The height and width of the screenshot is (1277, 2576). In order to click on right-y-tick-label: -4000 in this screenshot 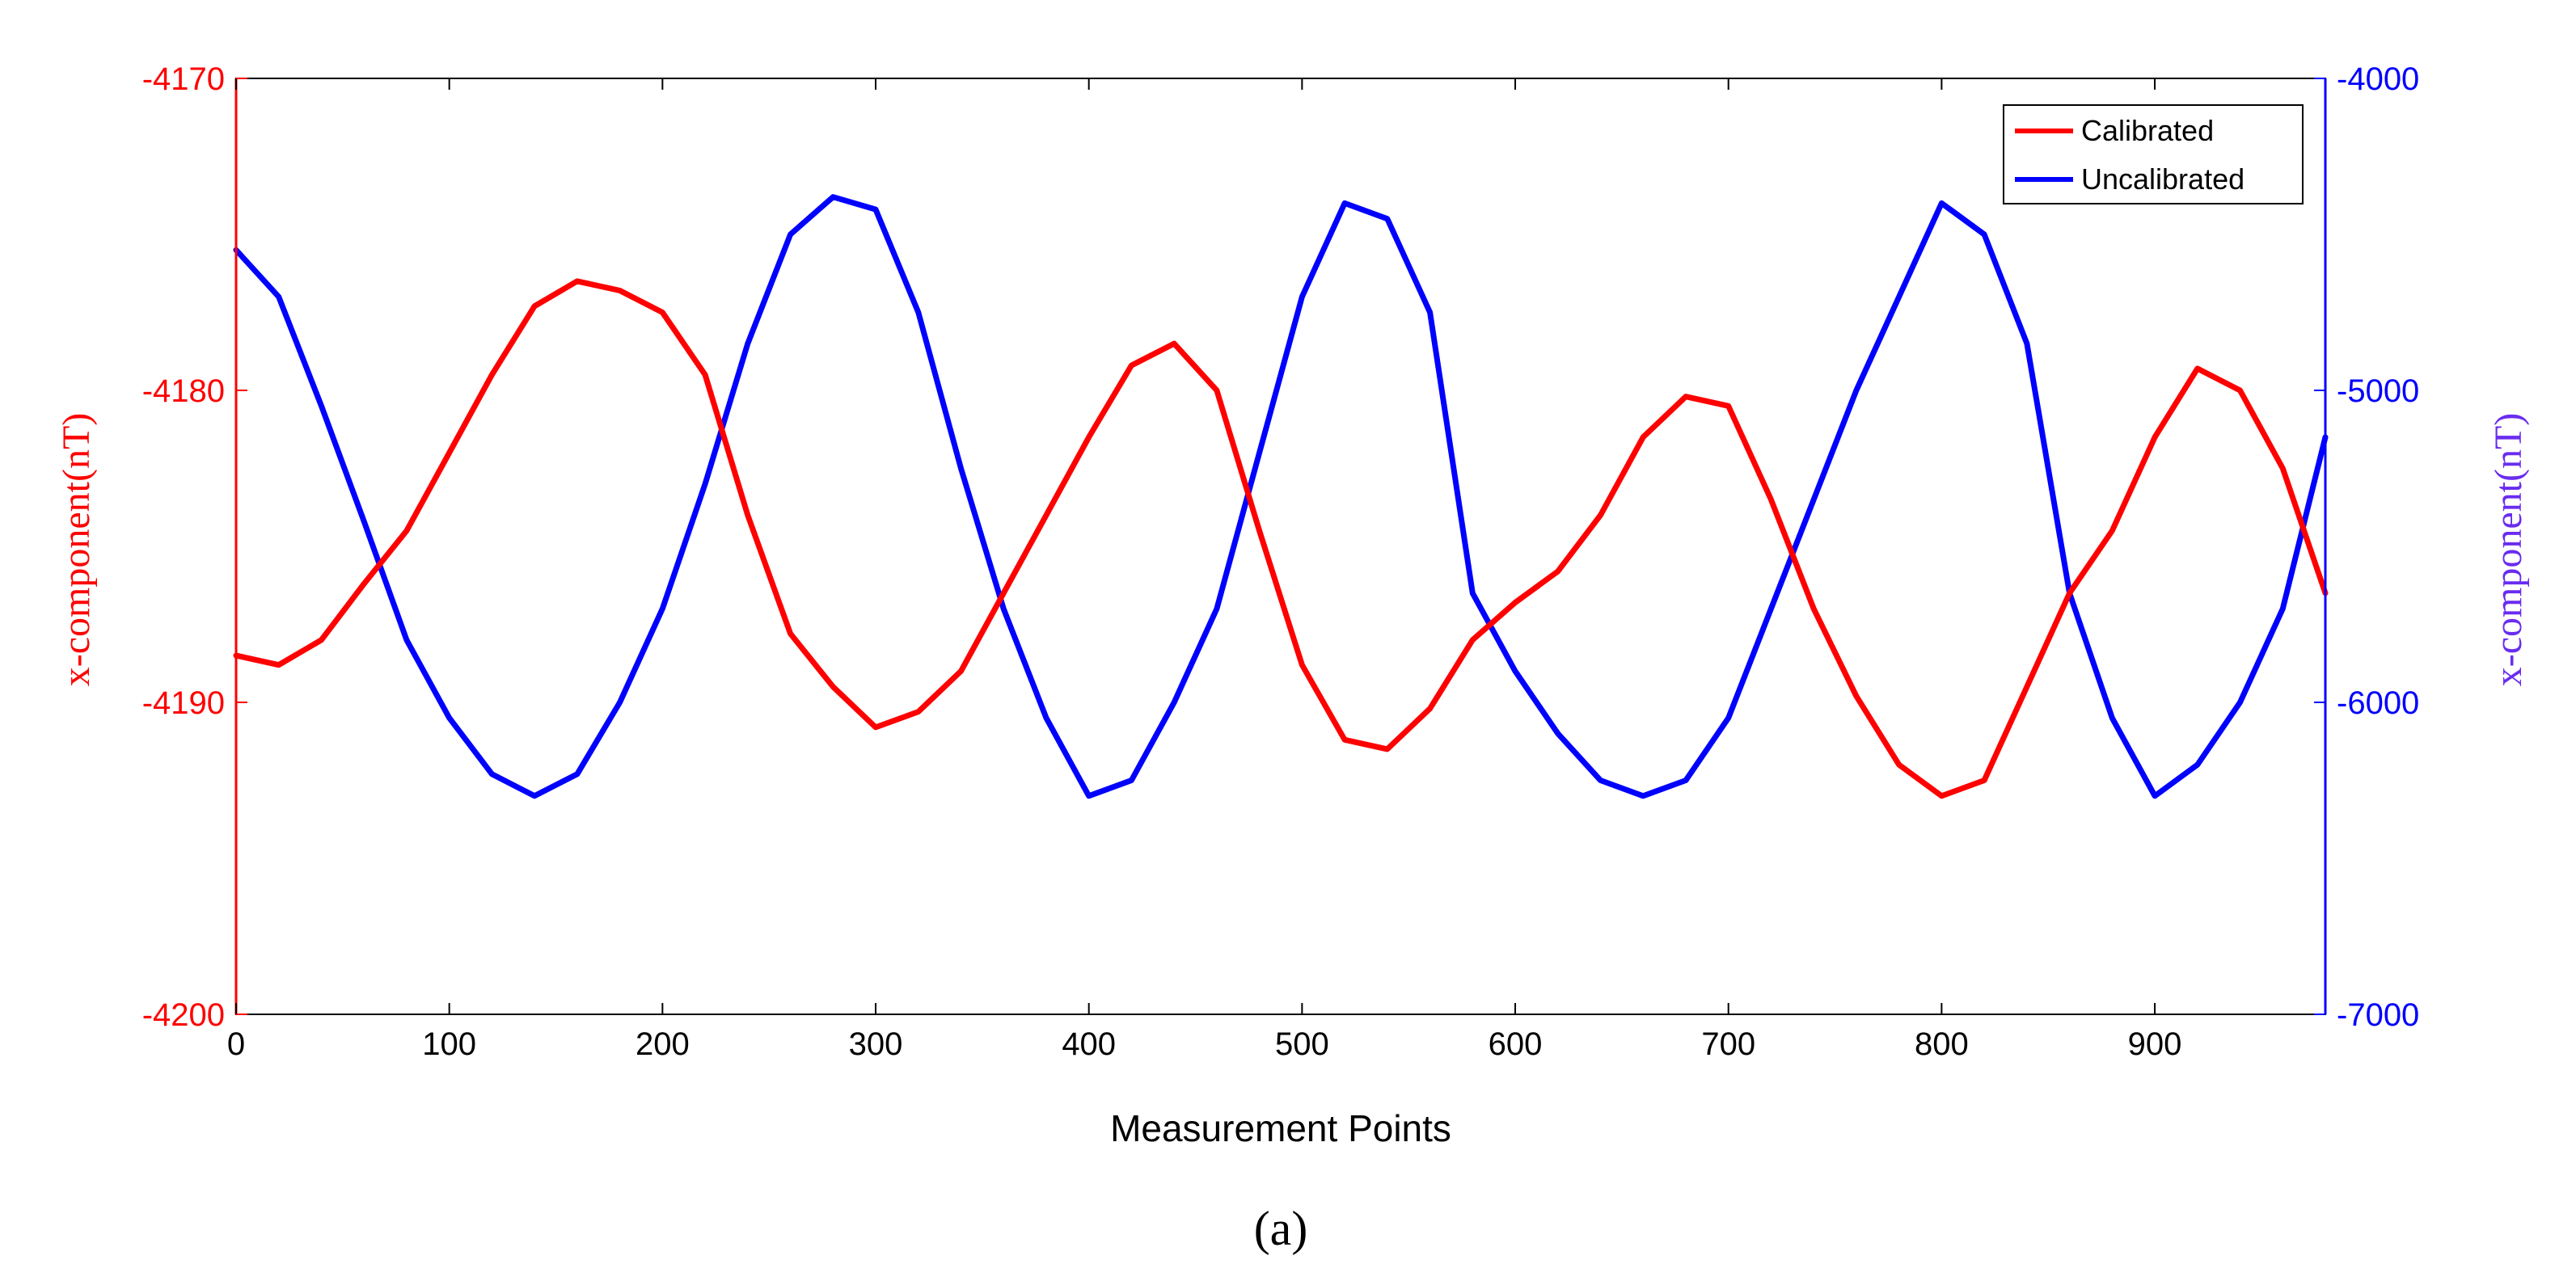, I will do `click(2378, 79)`.